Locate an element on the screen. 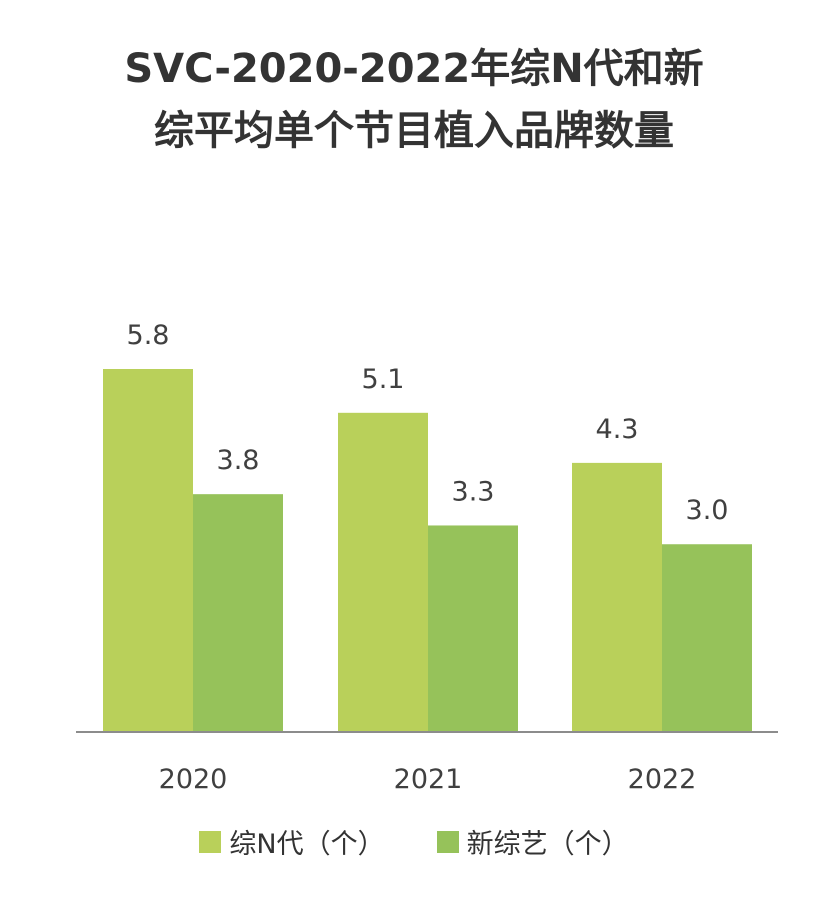  x-tick-label-2021: 2021 is located at coordinates (428, 779).